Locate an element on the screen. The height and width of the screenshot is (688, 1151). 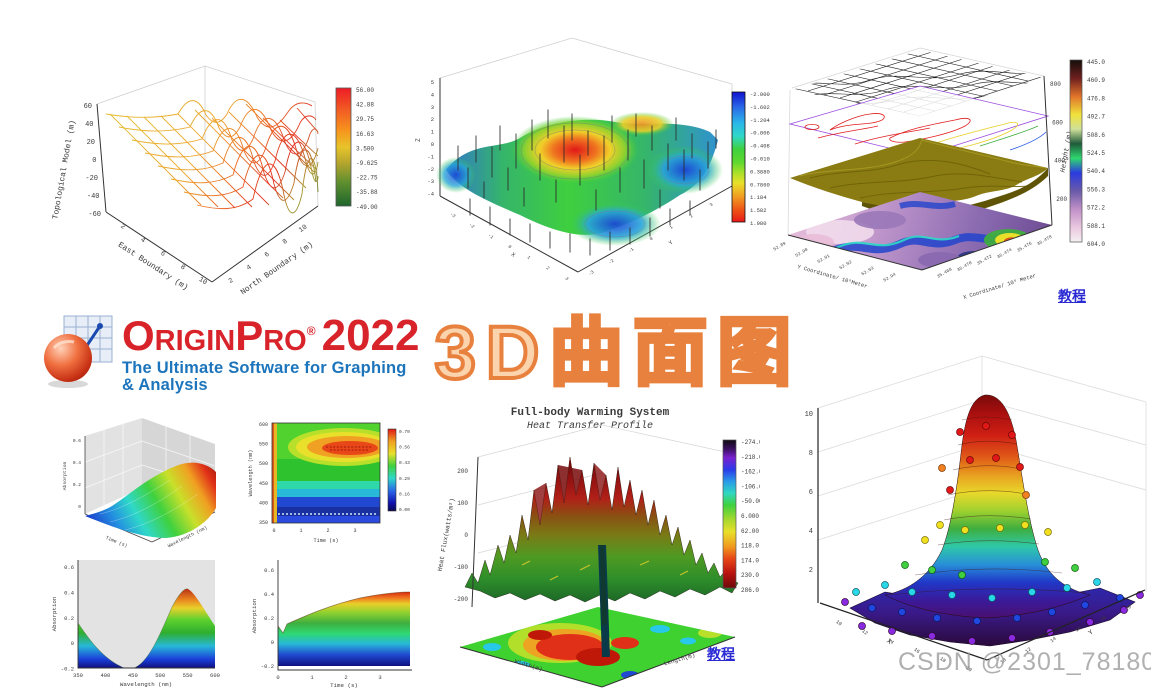
tick-label: 500 is located at coordinates (263, 464).